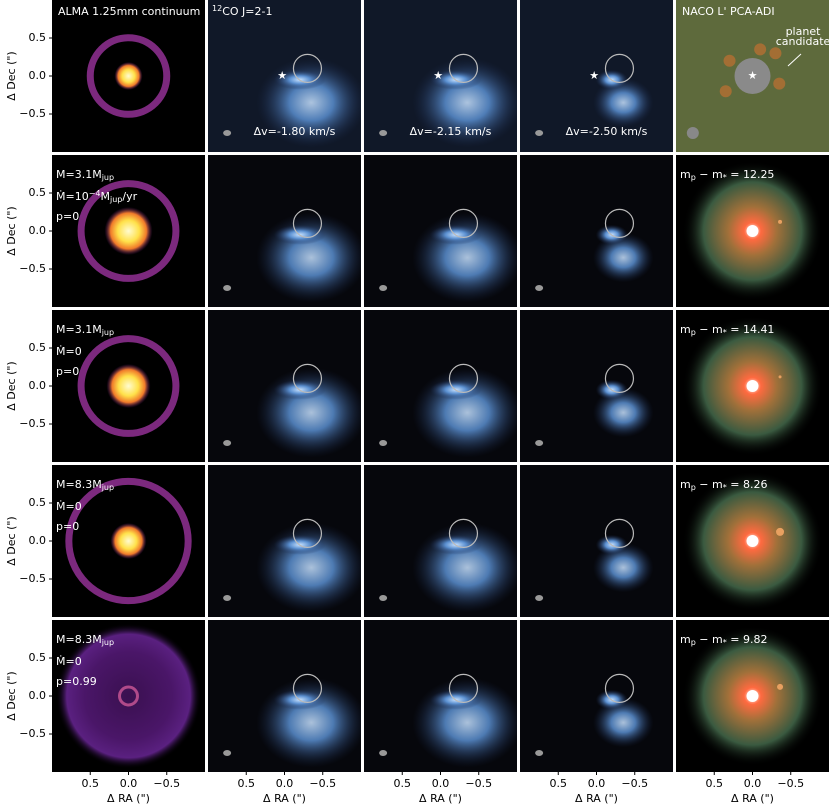  What do you see at coordinates (129, 196) in the screenshot?
I see `mdot-label-part: /yr` at bounding box center [129, 196].